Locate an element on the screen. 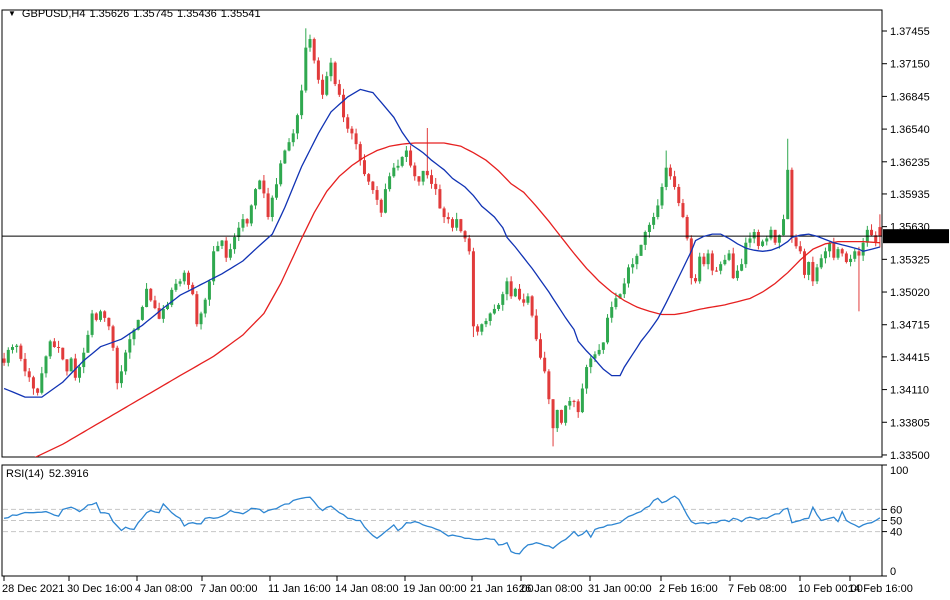 The image size is (950, 600). collapse-legend-icon: ▼ is located at coordinates (12, 13).